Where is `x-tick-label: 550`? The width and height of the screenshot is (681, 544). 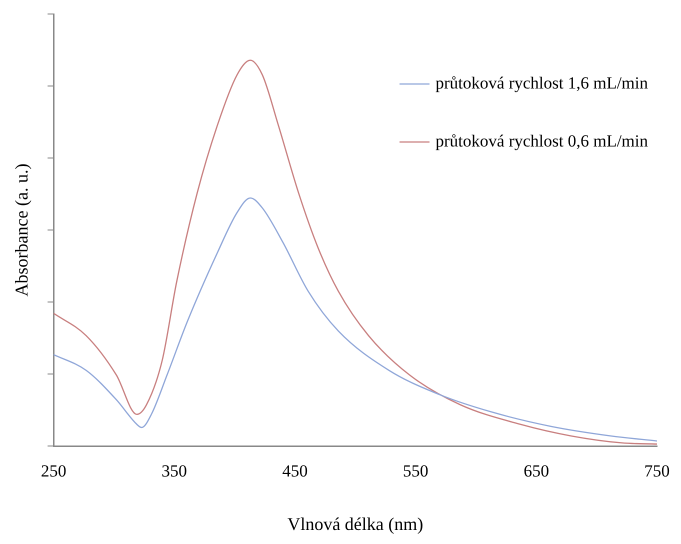 x-tick-label: 550 is located at coordinates (415, 471).